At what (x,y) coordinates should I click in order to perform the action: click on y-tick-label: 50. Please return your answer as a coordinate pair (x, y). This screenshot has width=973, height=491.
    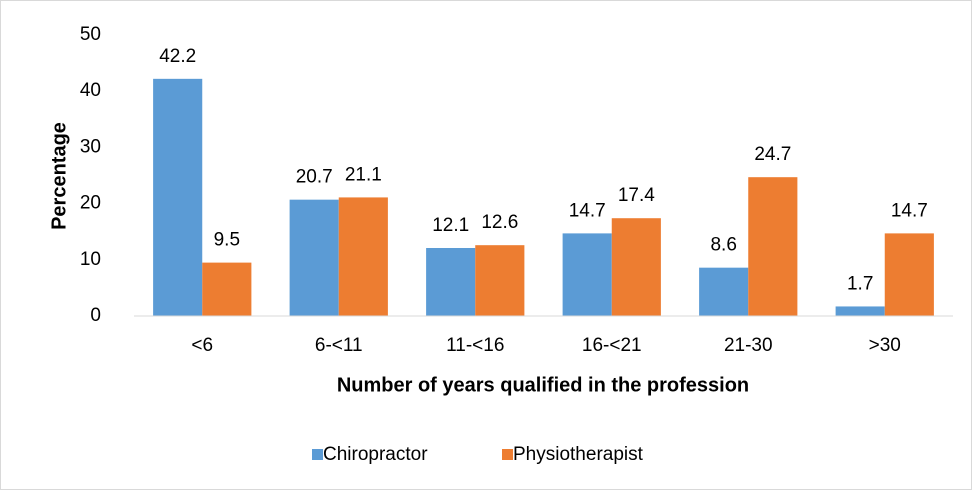
    Looking at the image, I should click on (90, 34).